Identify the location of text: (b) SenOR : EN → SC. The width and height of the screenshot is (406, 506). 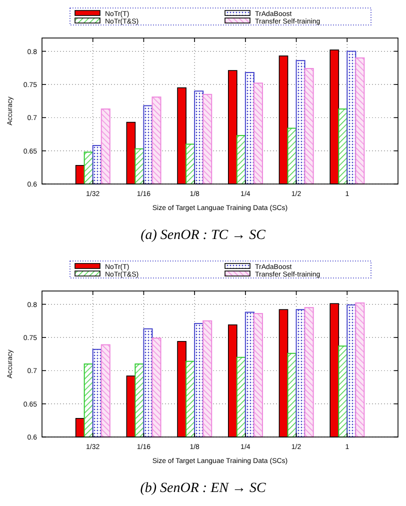
(203, 488).